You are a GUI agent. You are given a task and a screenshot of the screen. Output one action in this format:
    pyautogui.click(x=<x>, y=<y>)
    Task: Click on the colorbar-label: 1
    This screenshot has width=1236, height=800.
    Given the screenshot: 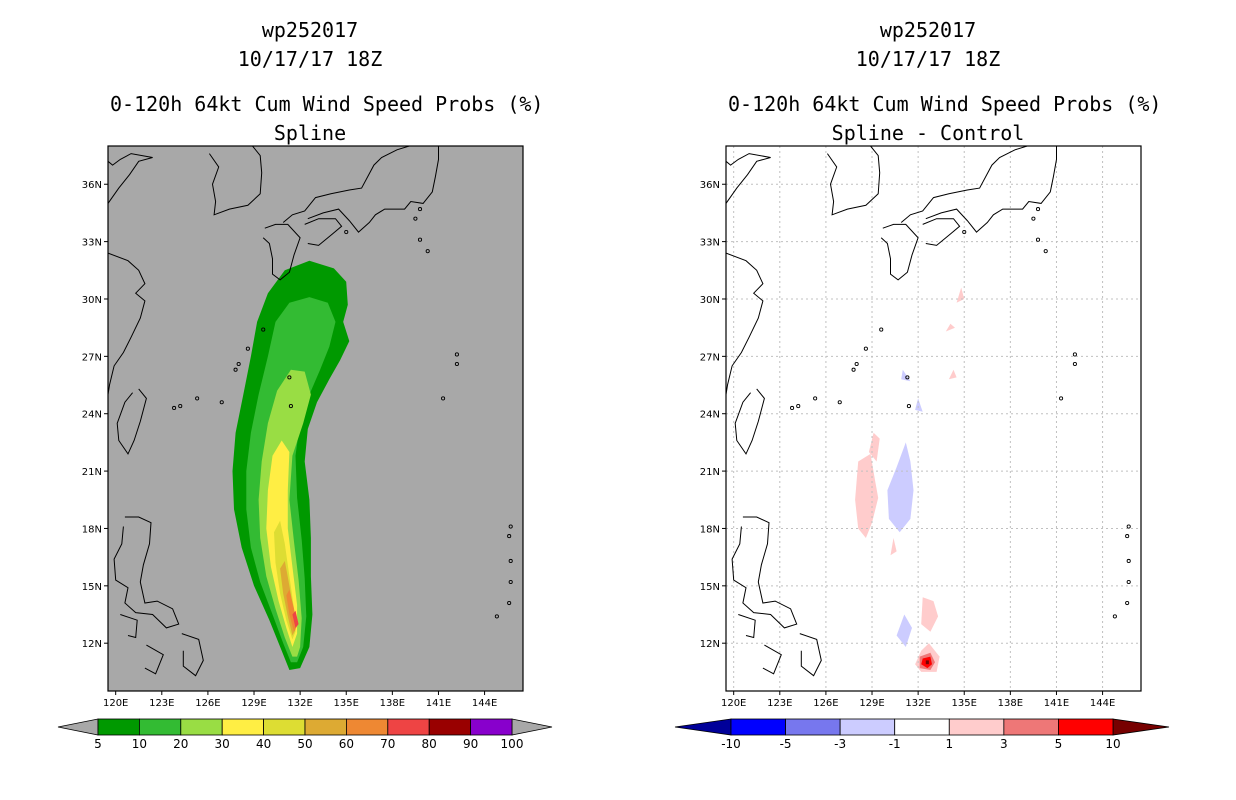 What is the action you would take?
    pyautogui.click(x=949, y=744)
    